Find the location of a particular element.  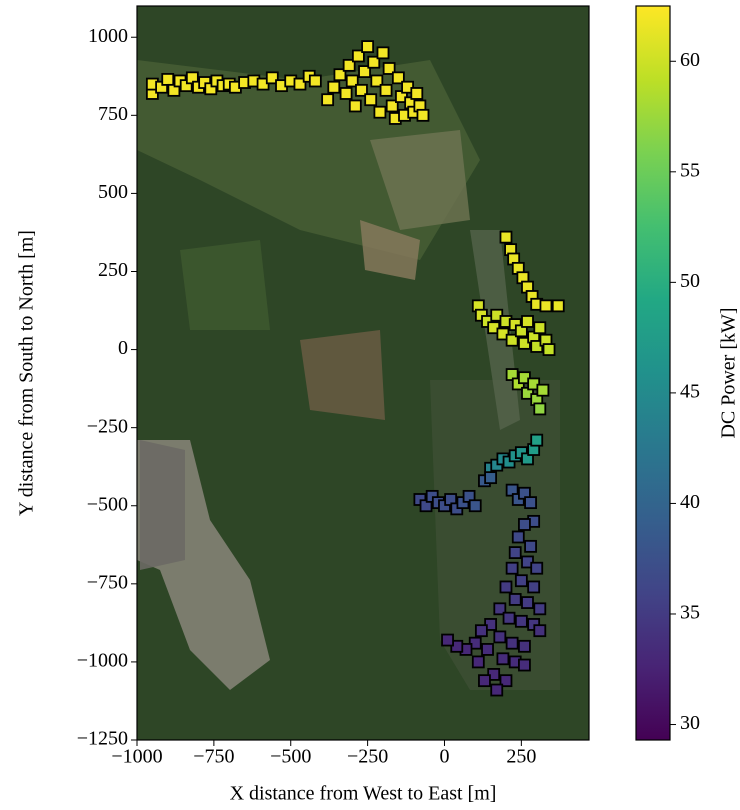

colorbar-tick-label: 45 is located at coordinates (690, 391).